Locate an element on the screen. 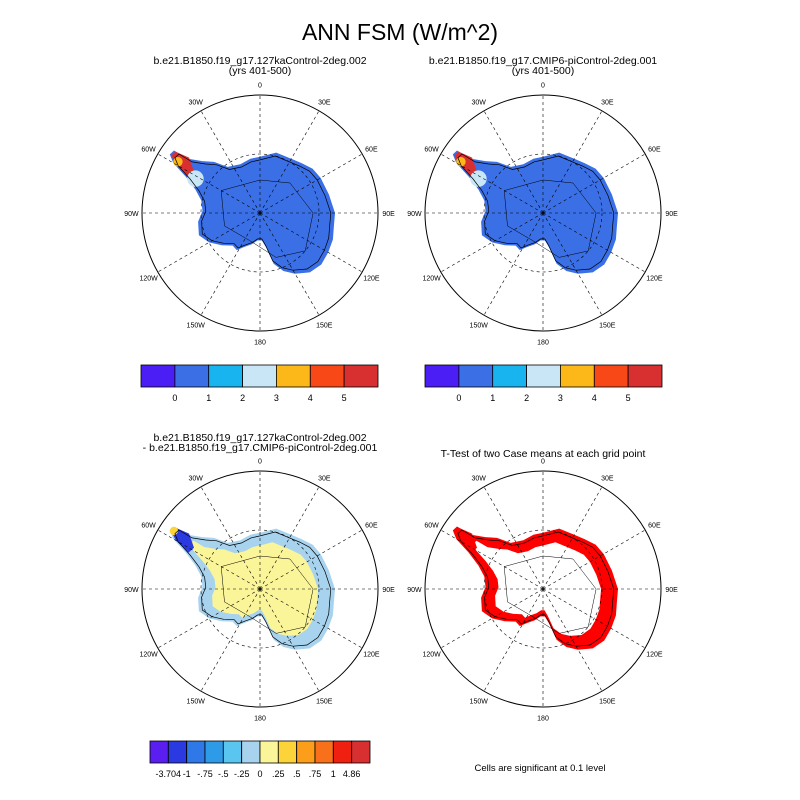  colorbar-tick-label: .75 is located at coordinates (315, 774).